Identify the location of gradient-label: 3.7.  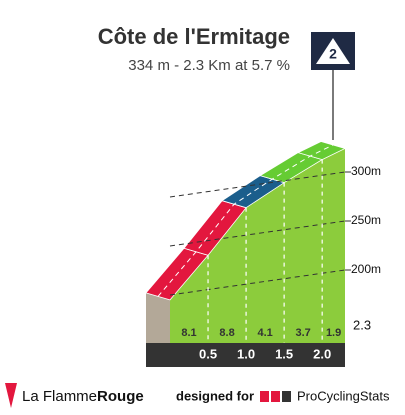
(303, 333).